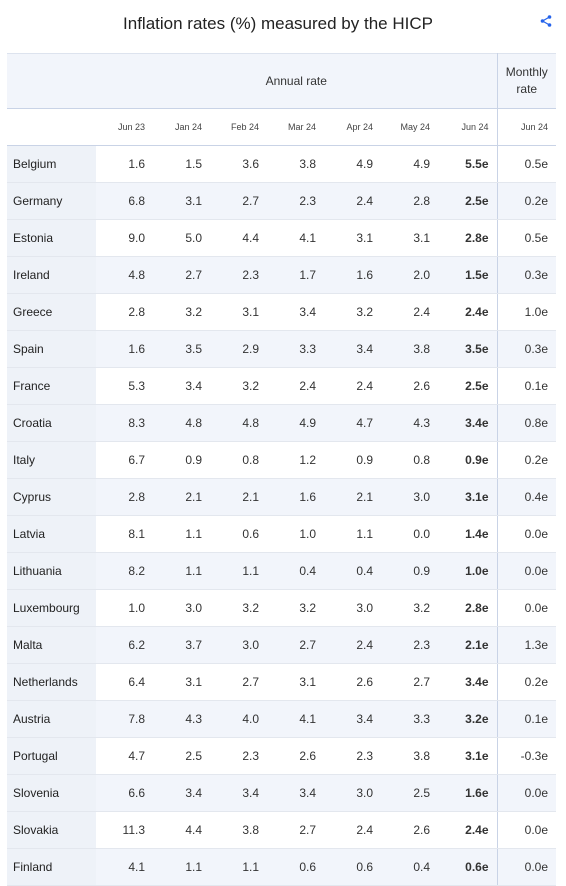 The width and height of the screenshot is (566, 886). Describe the element at coordinates (282, 719) in the screenshot. I see `table-row: Austria 7.8 4.3 4.0 4.1 3.4 3.3 3.2e 0.1e` at that location.